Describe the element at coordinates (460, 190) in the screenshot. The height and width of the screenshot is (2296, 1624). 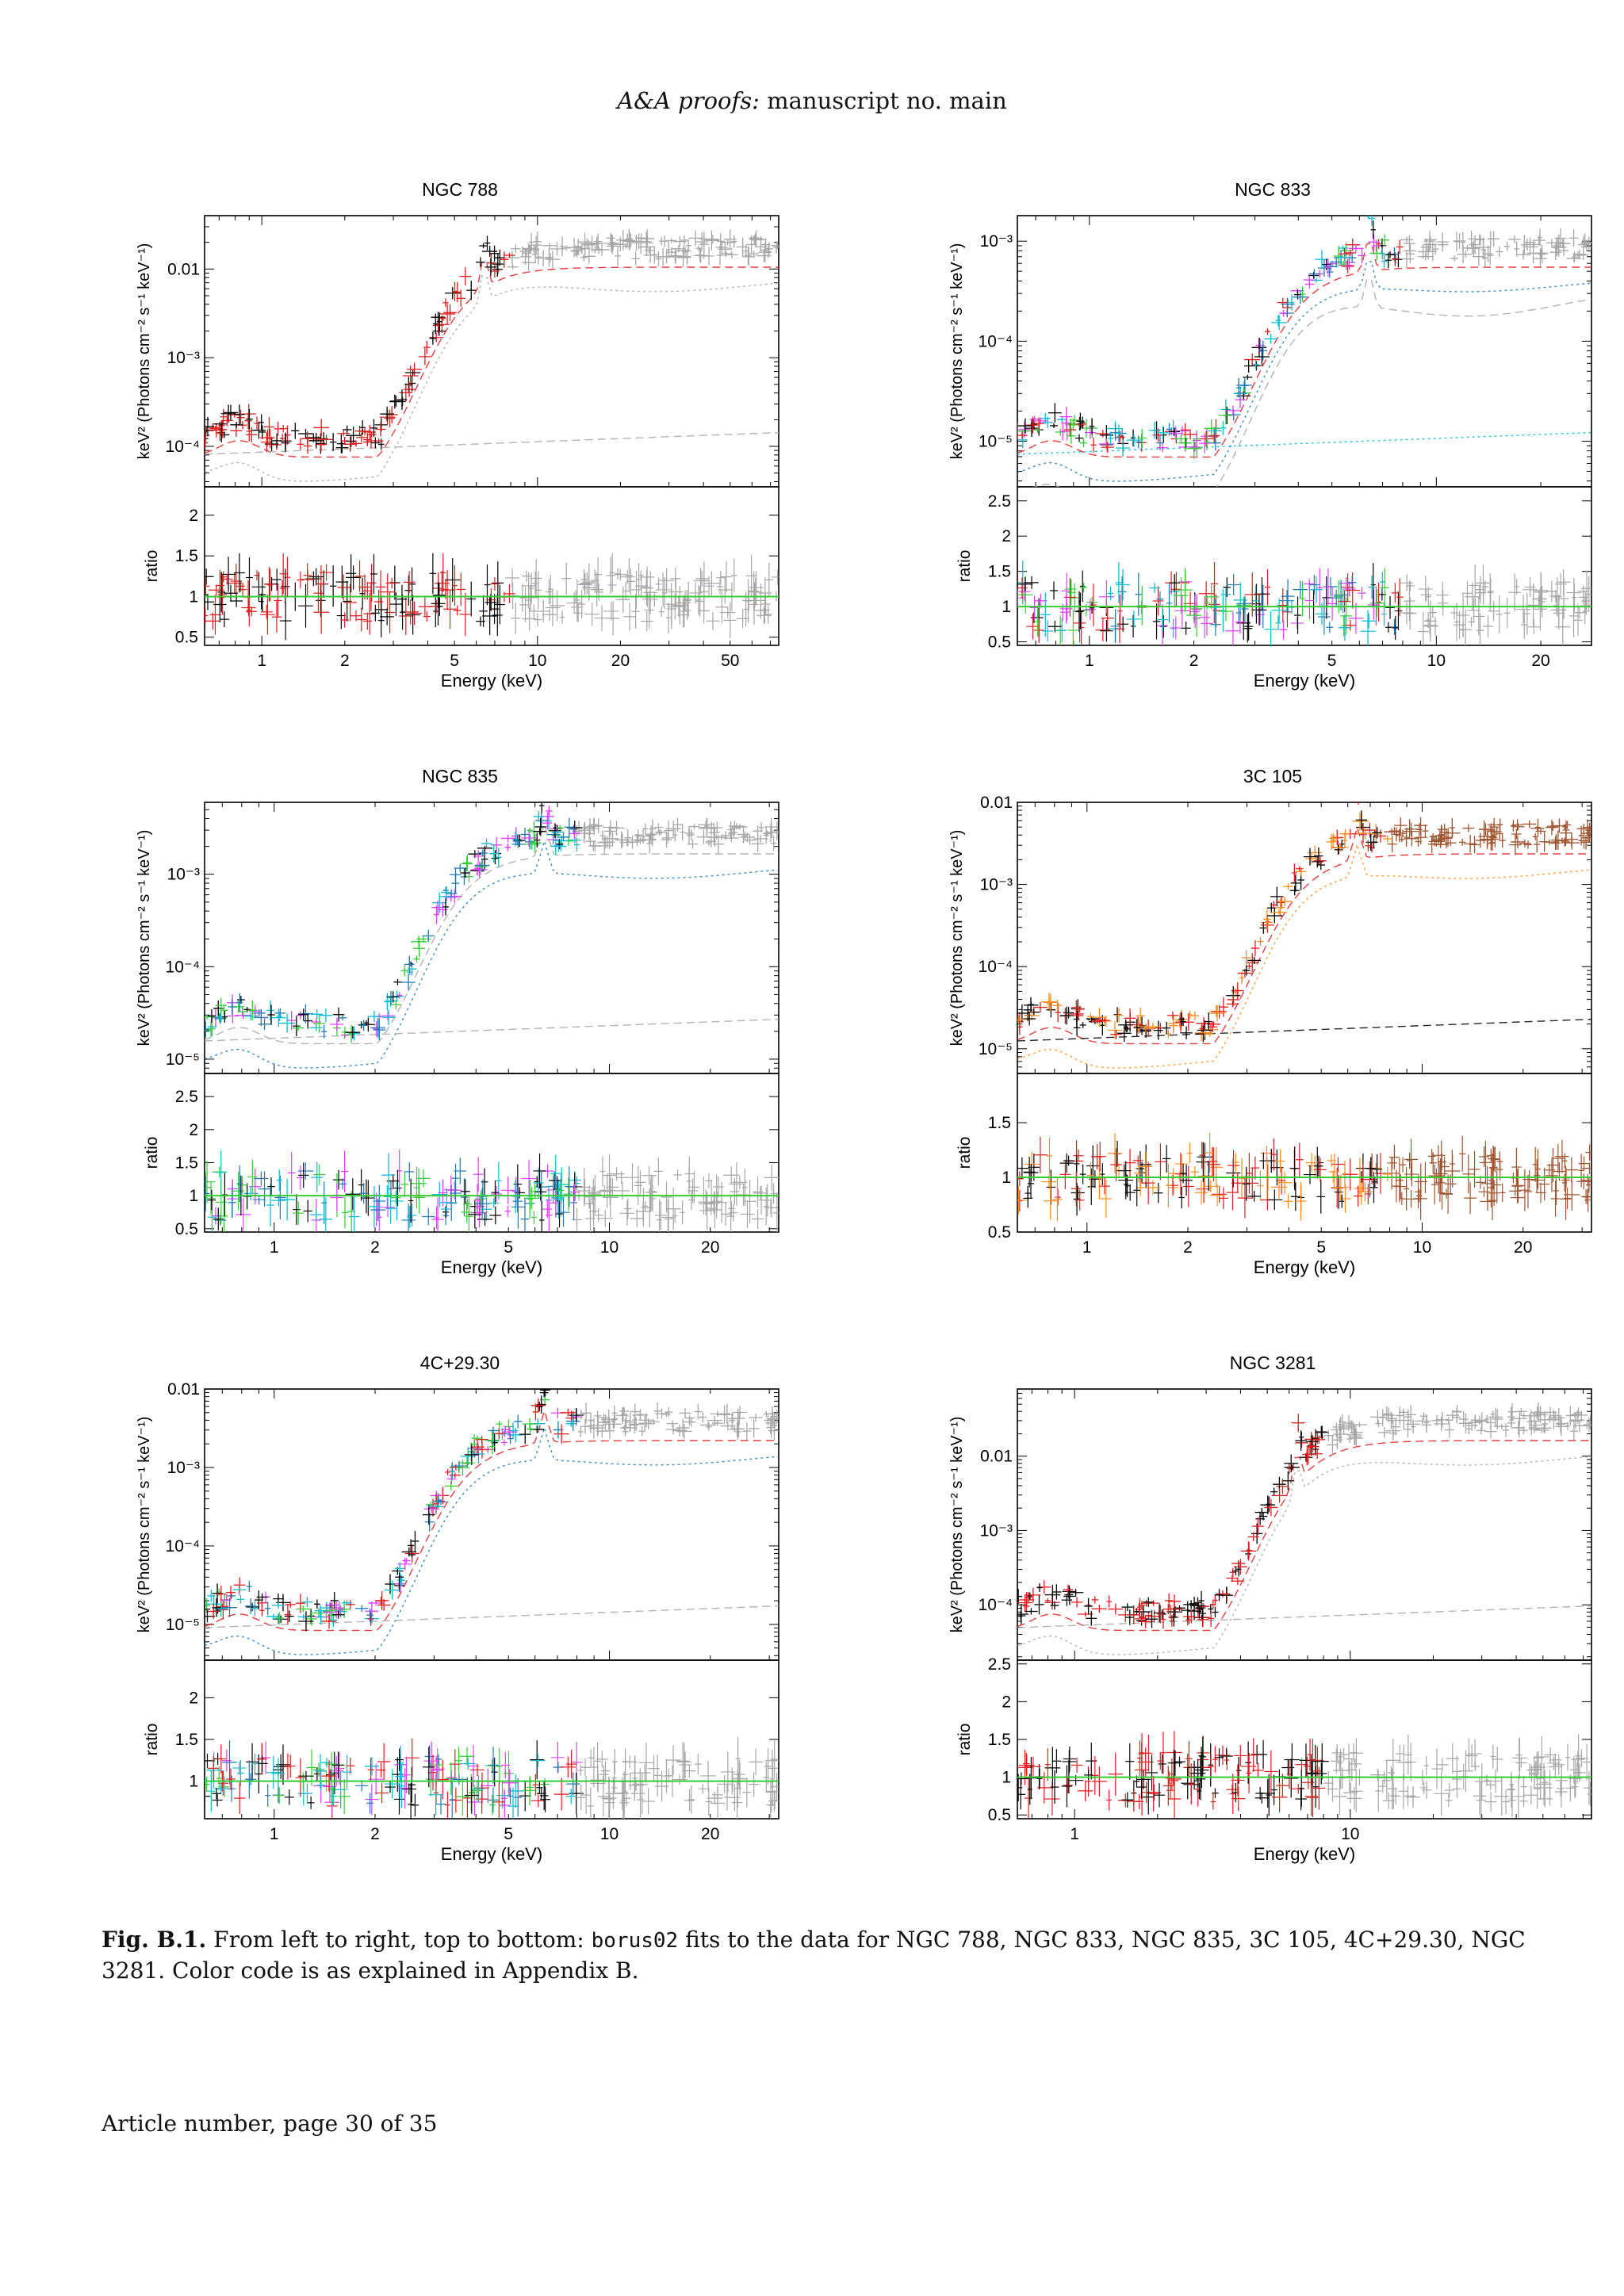
I see `panel-title: NGC 788` at that location.